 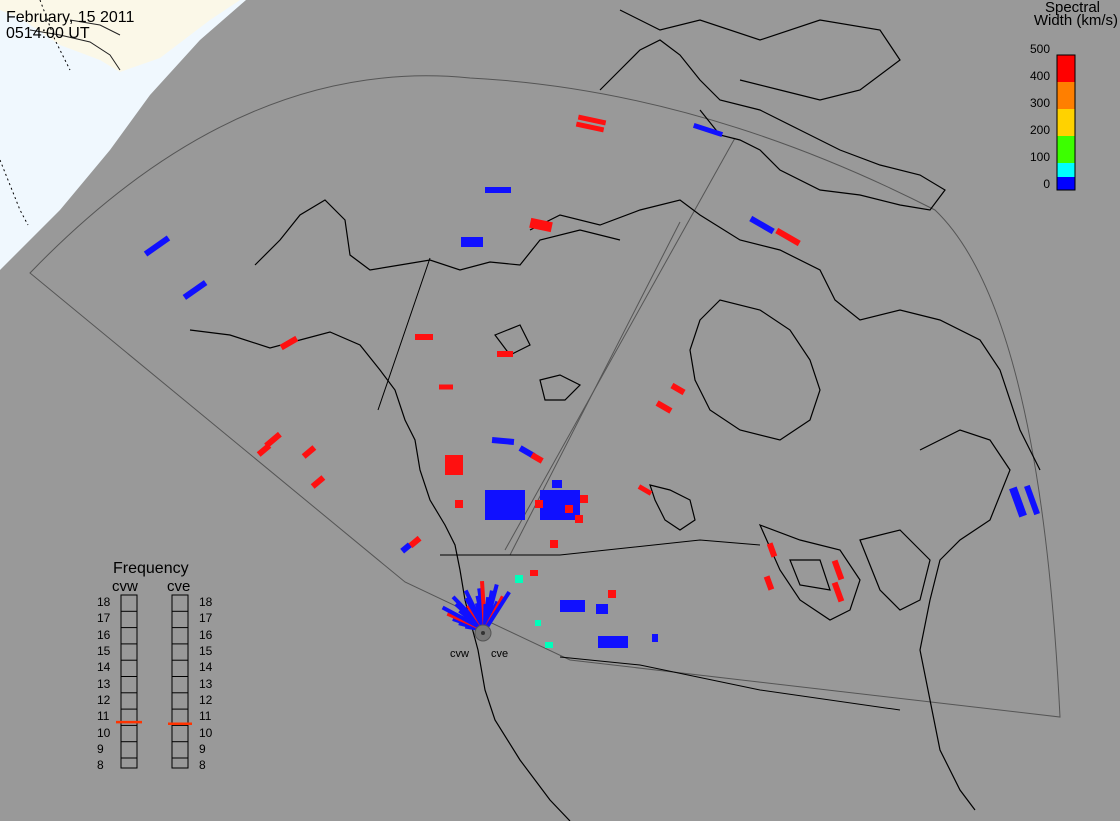 I want to click on frequency-gridlines, so click(x=154, y=684).